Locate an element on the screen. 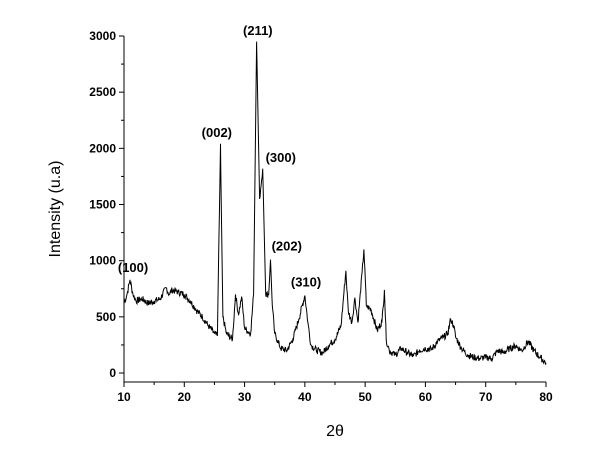 Image resolution: width=592 pixels, height=449 pixels. peak-label: (310) is located at coordinates (306, 282).